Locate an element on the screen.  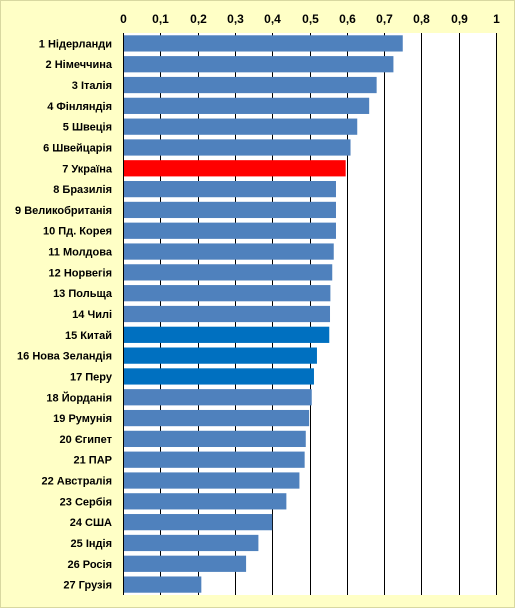
category-label: 11 Молдова is located at coordinates (80, 253).